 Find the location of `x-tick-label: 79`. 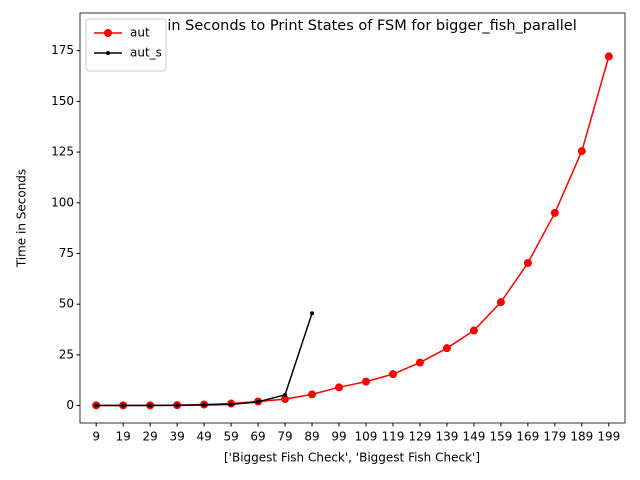

x-tick-label: 79 is located at coordinates (284, 437).